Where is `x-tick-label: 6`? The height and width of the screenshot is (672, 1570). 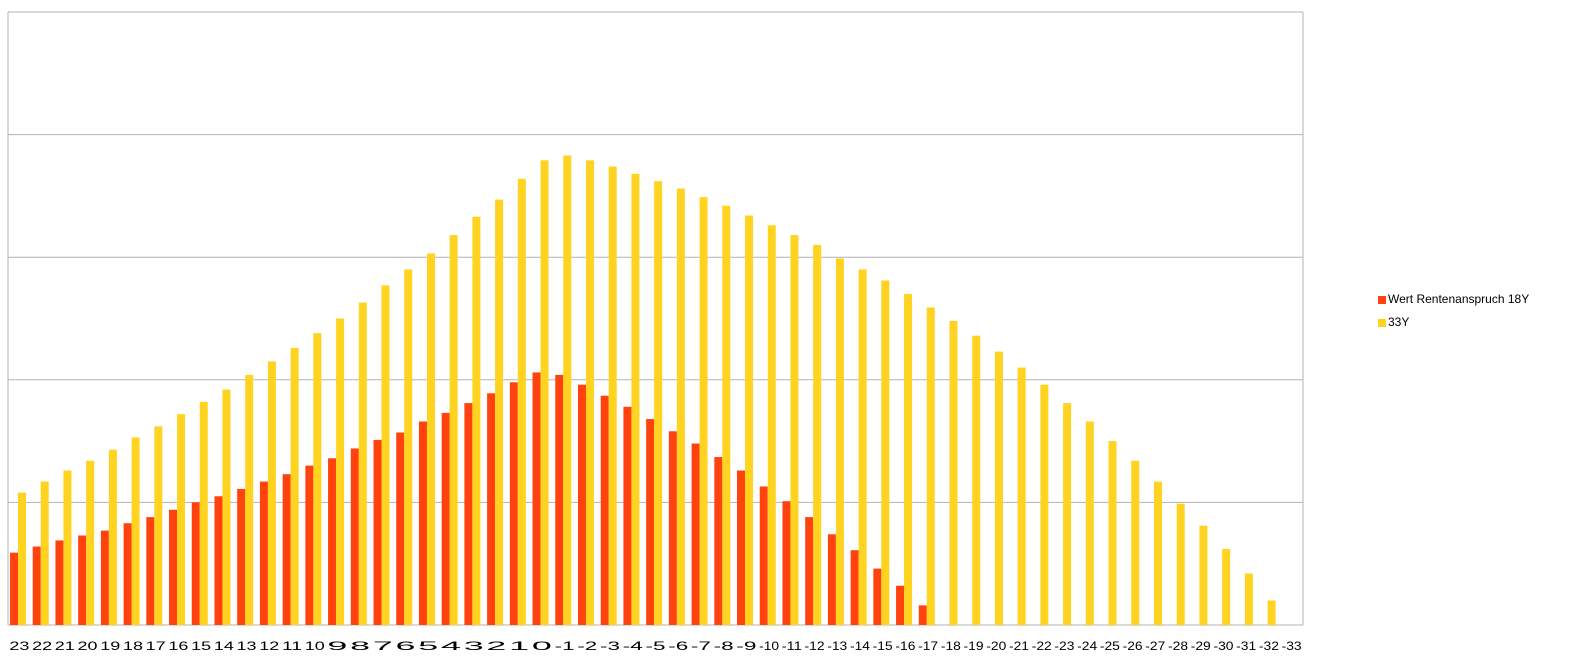
x-tick-label: 6 is located at coordinates (406, 646).